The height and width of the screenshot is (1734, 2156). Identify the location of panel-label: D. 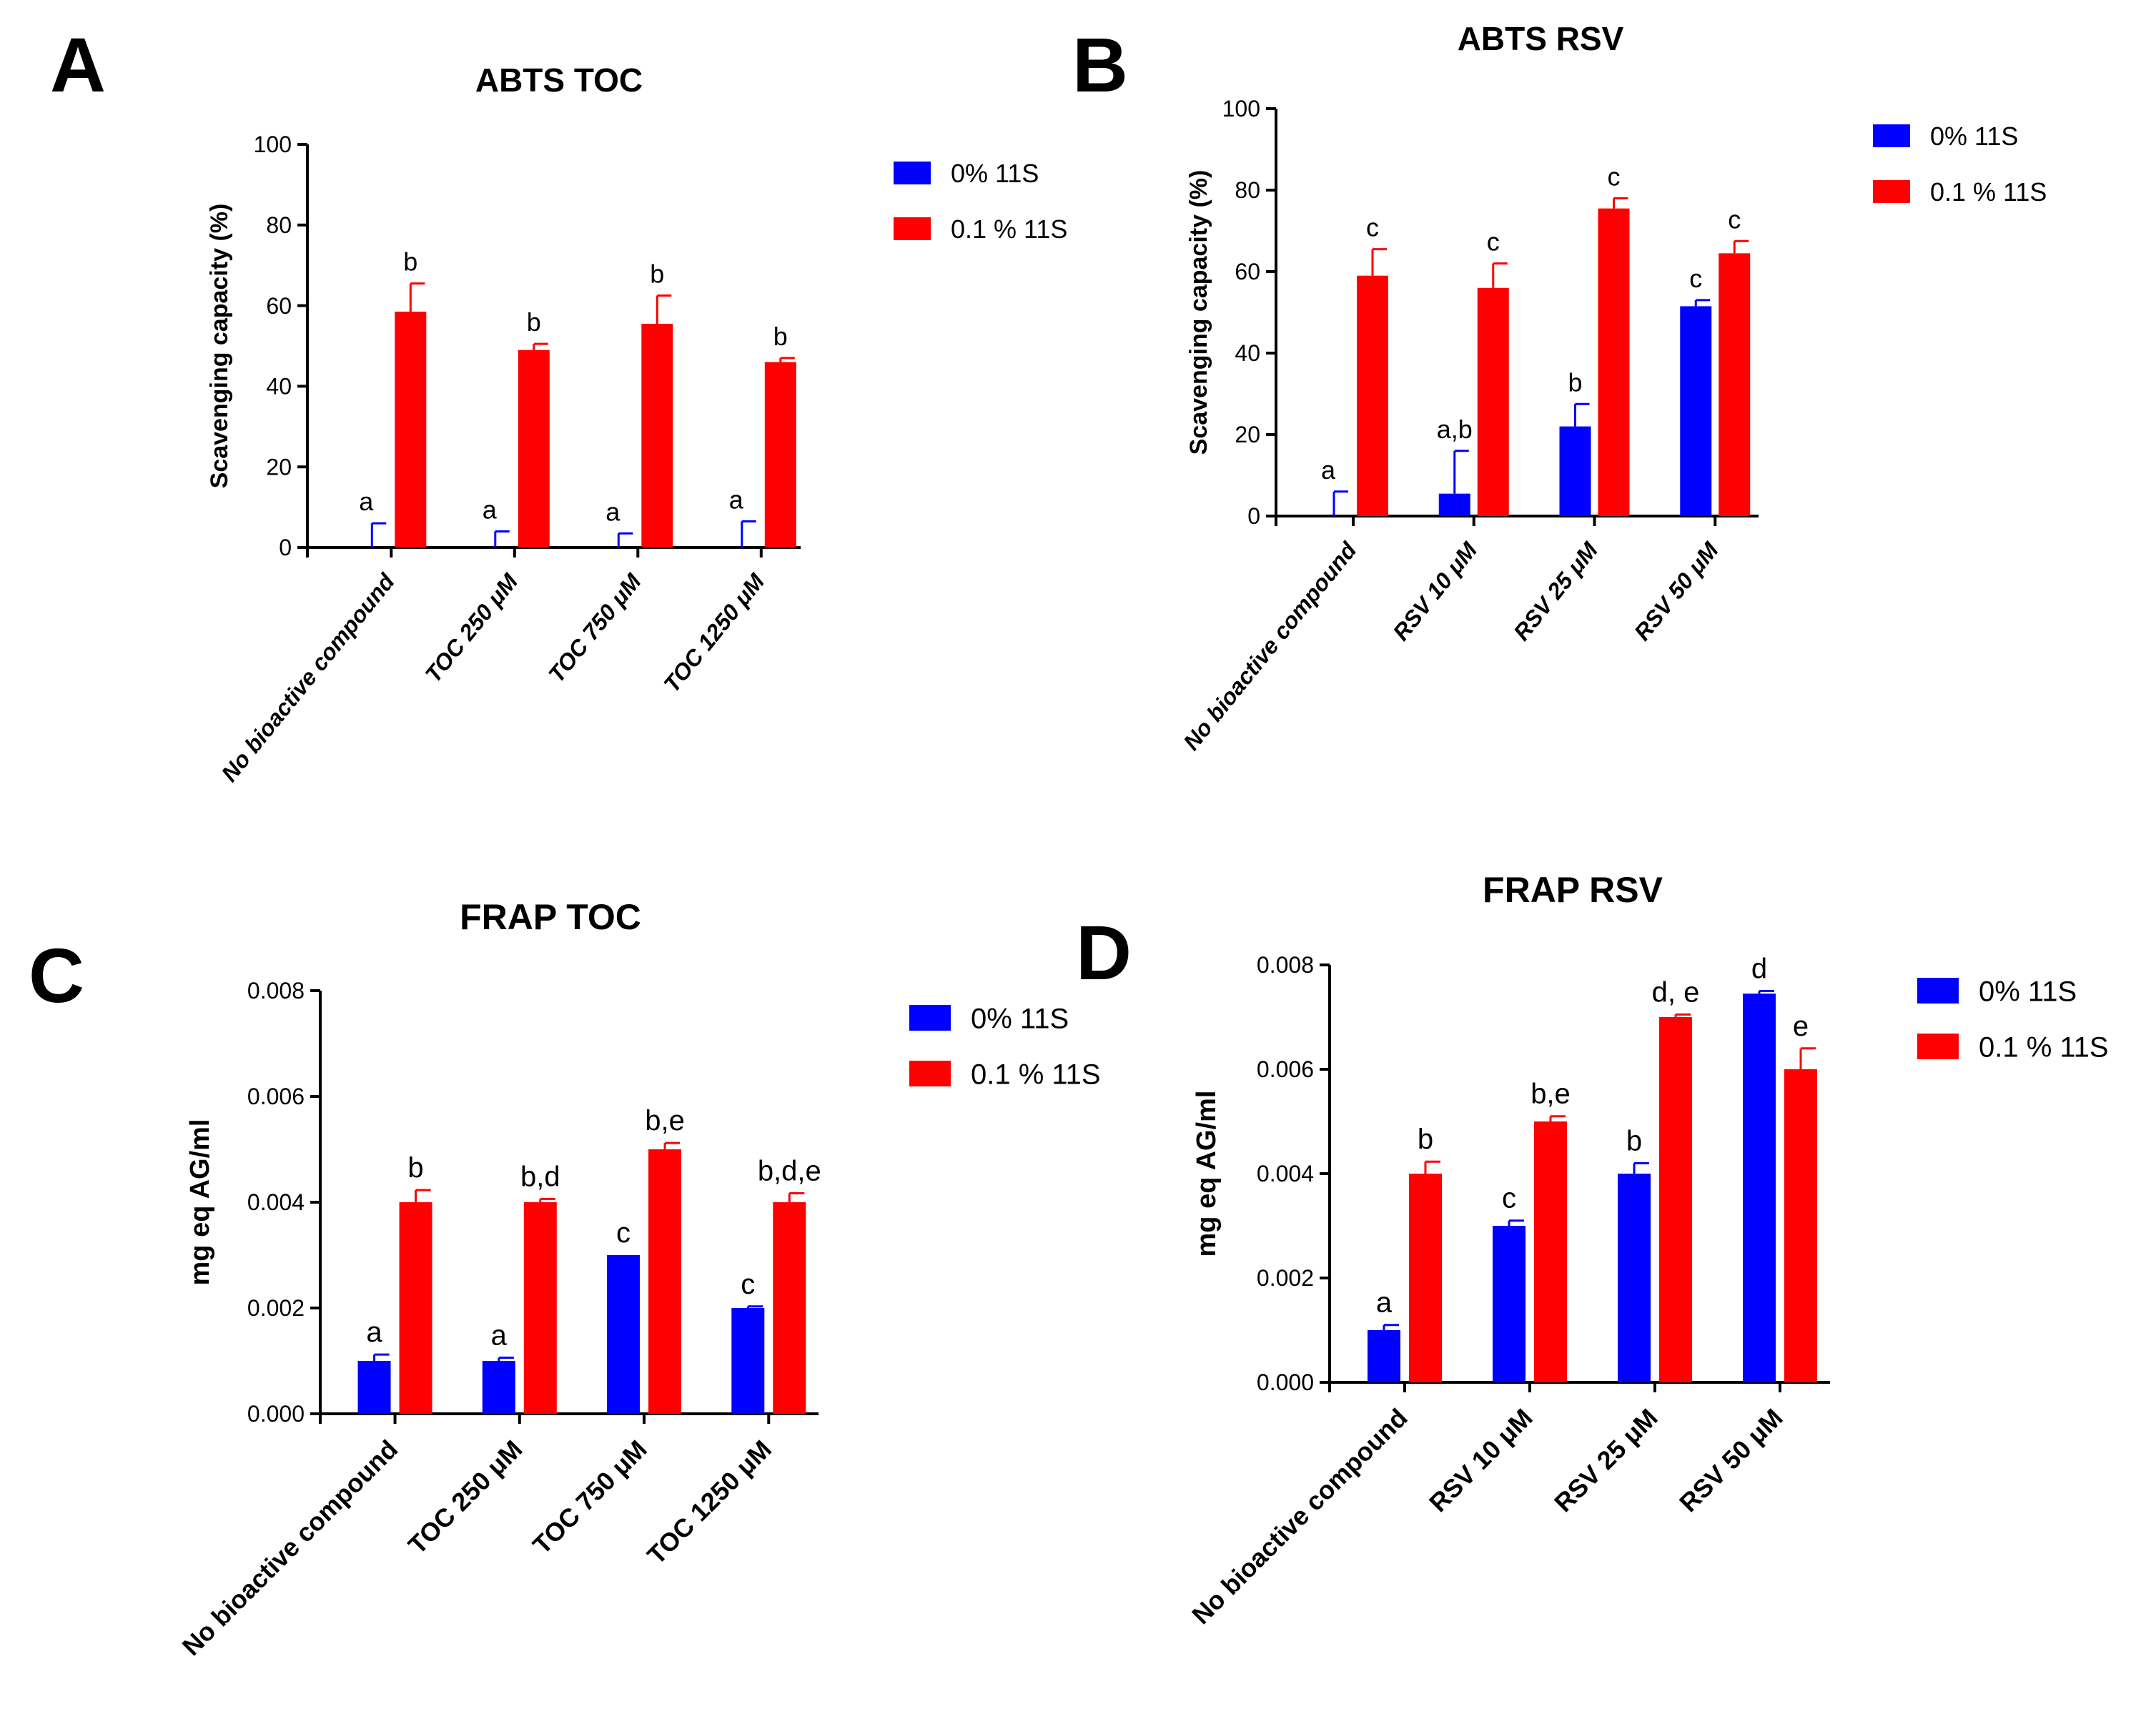
(1104, 952).